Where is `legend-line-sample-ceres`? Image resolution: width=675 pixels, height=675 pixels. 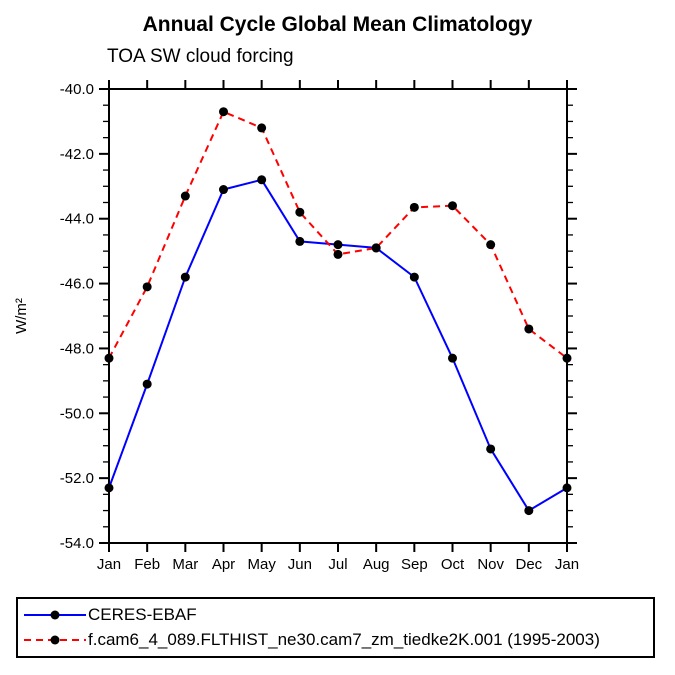
legend-line-sample-ceres is located at coordinates (55, 615).